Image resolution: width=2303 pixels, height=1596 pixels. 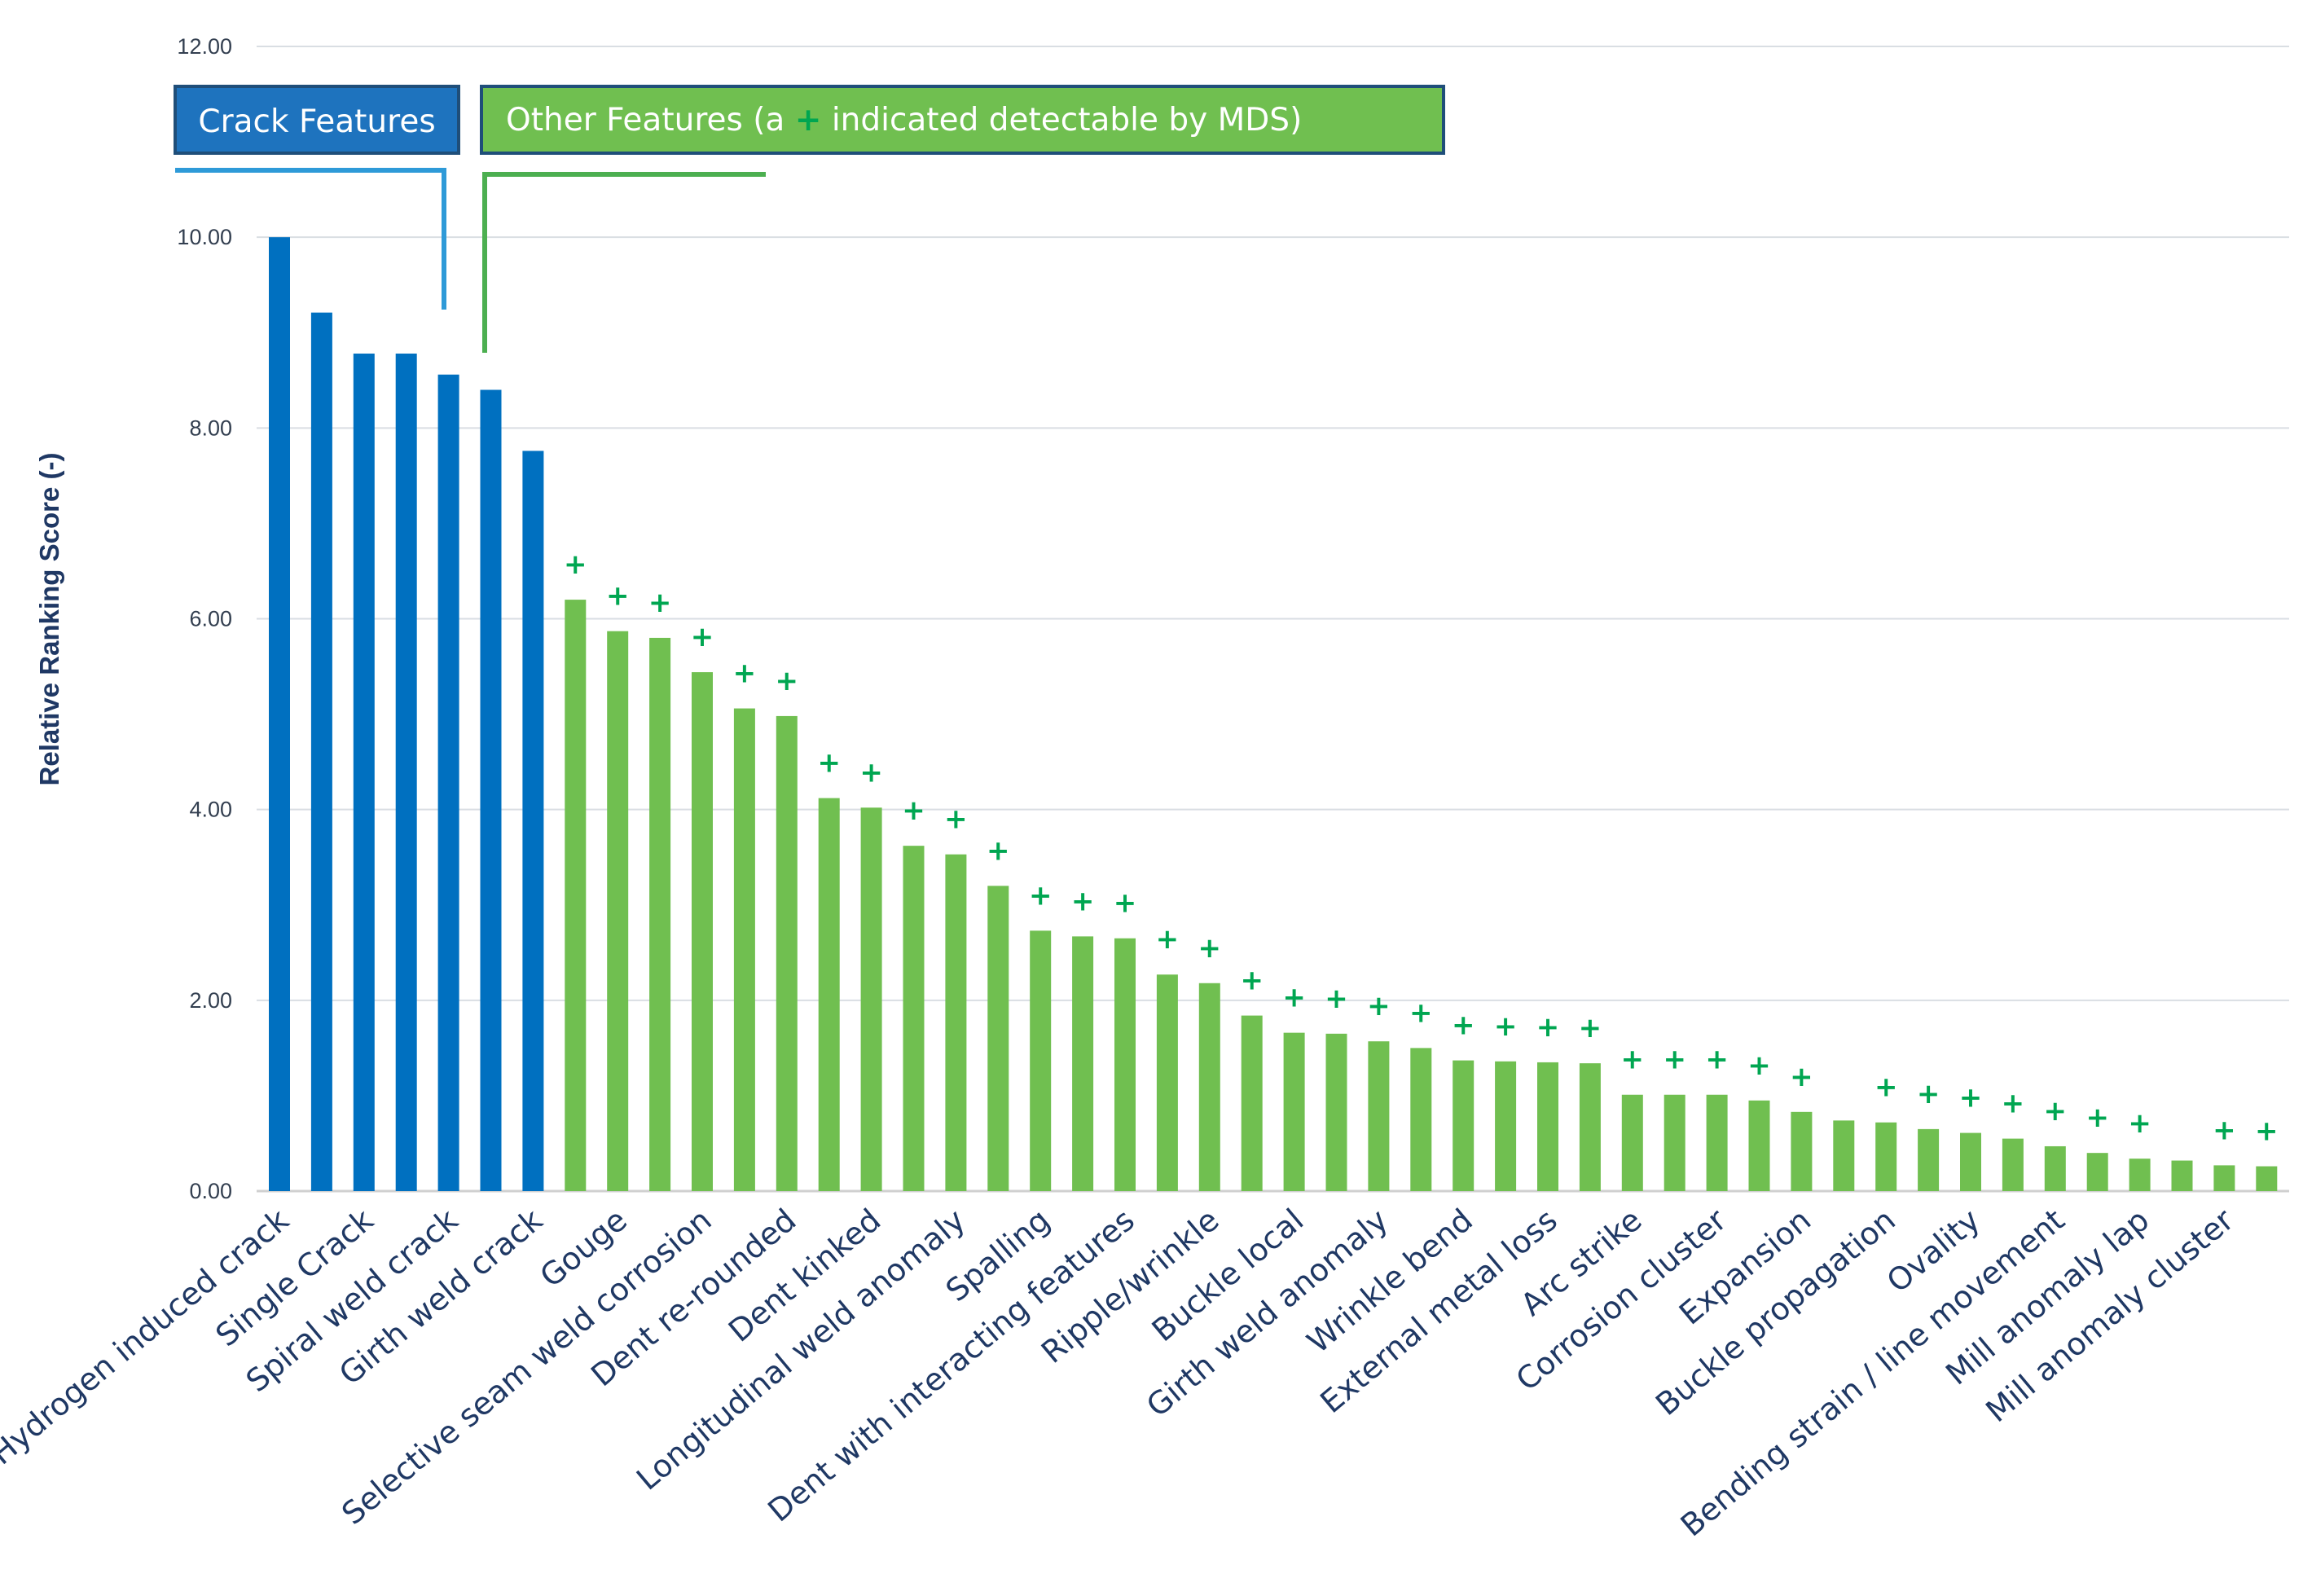 I want to click on other-bracket-line, so click(x=624, y=262).